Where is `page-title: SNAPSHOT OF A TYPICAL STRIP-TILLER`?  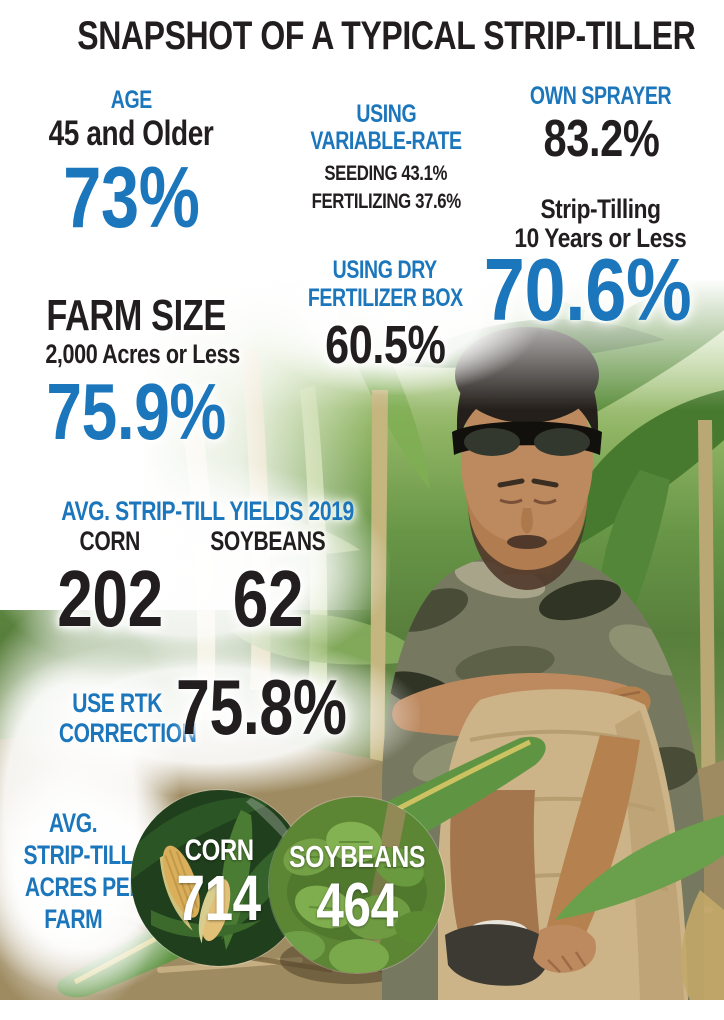
page-title: SNAPSHOT OF A TYPICAL STRIP-TILLER is located at coordinates (362, 36).